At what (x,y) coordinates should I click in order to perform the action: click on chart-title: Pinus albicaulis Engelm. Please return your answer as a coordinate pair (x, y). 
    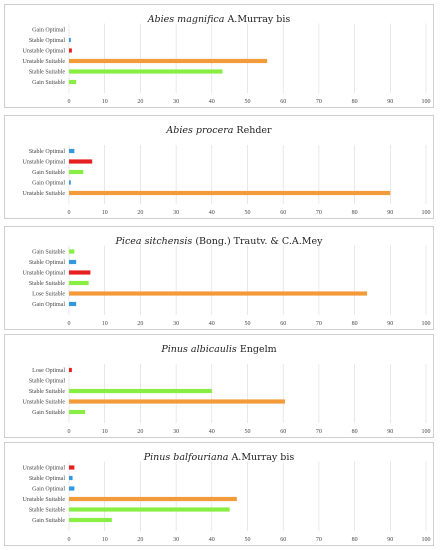
    Looking at the image, I should click on (219, 349).